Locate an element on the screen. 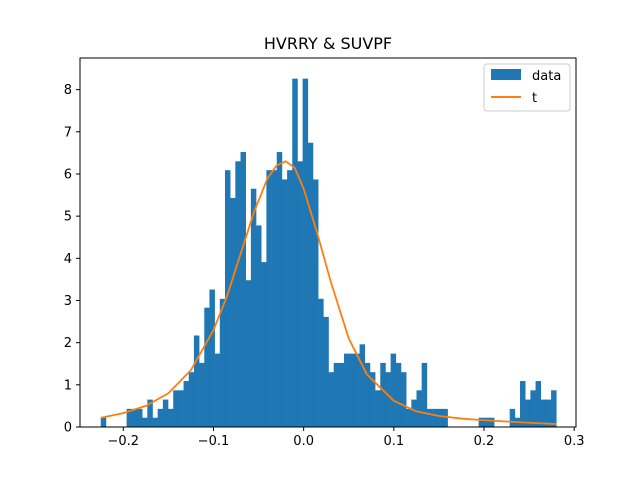  x-tick-label: 0.0 is located at coordinates (303, 441).